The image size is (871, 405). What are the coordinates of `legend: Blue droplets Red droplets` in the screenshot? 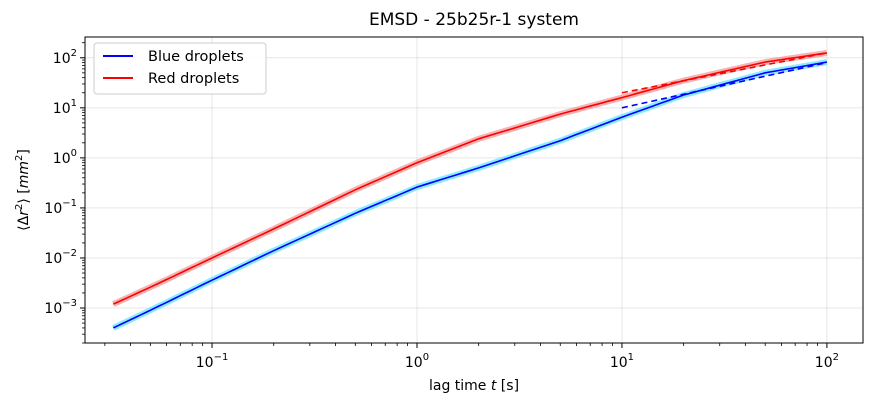 It's located at (180, 68).